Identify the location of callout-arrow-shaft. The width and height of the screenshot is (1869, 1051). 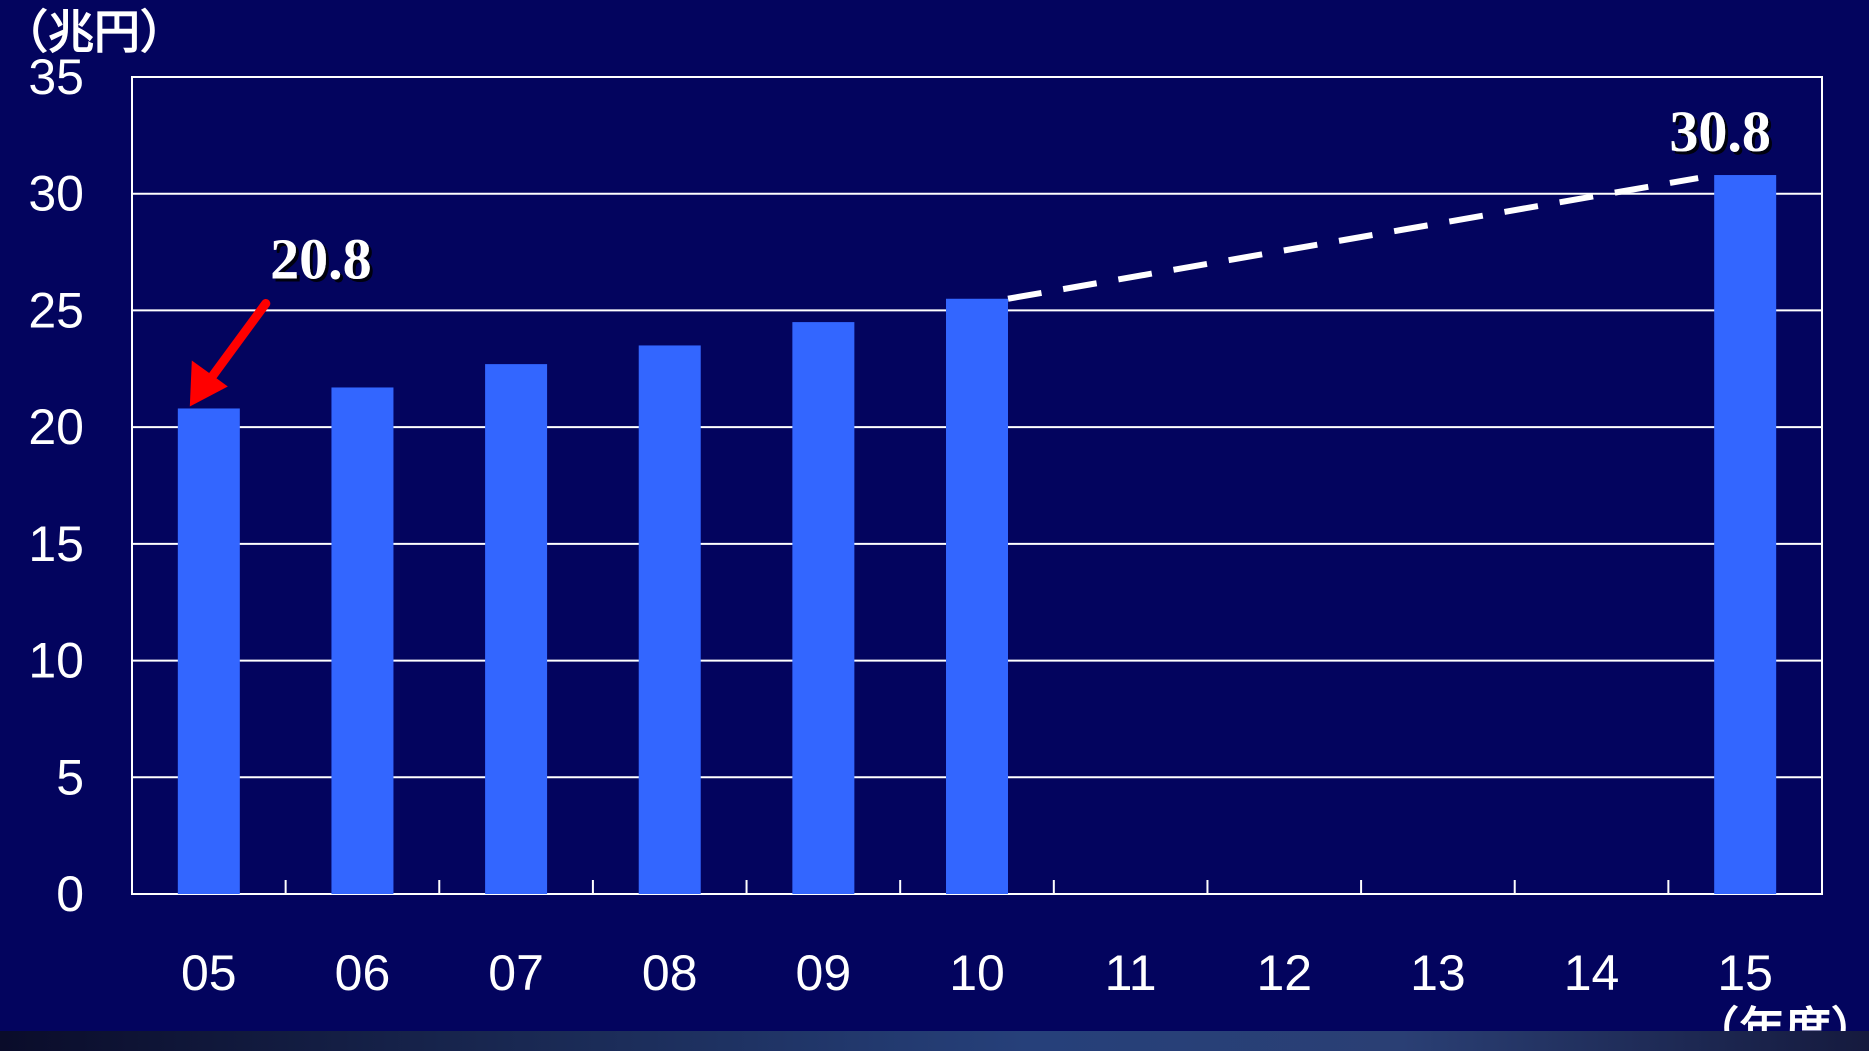
(237, 342).